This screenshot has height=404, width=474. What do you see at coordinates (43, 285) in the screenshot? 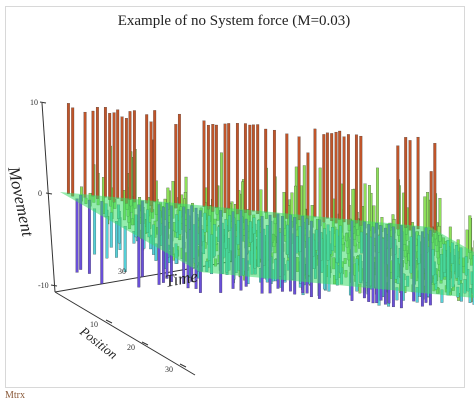
I see `z-tick-neg10: -10` at bounding box center [43, 285].